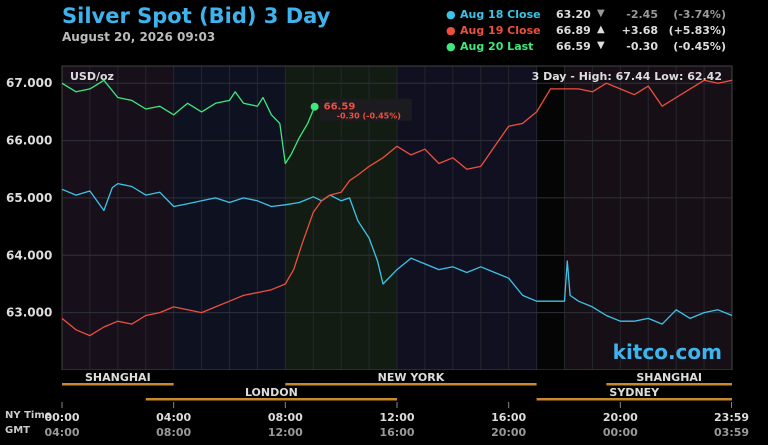  I want to click on legend-change: -0.30, so click(642, 46).